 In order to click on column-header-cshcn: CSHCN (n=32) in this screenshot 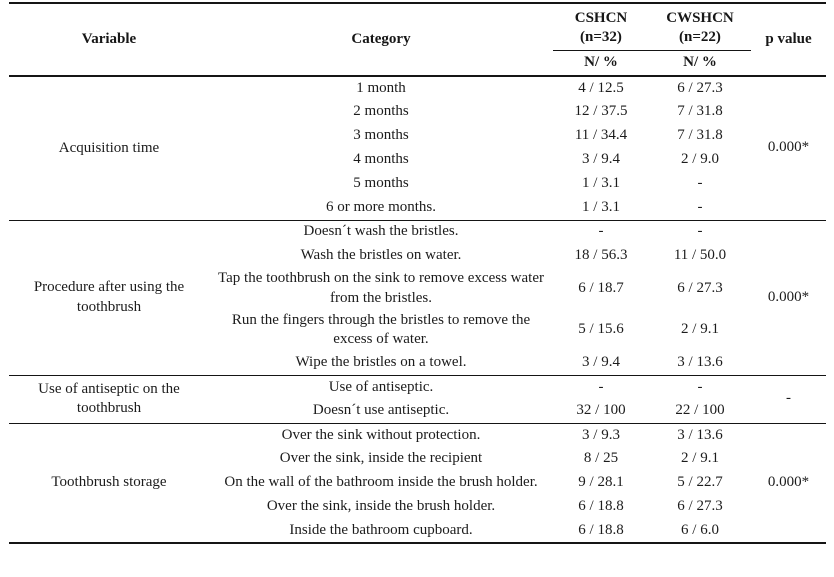, I will do `click(601, 27)`.